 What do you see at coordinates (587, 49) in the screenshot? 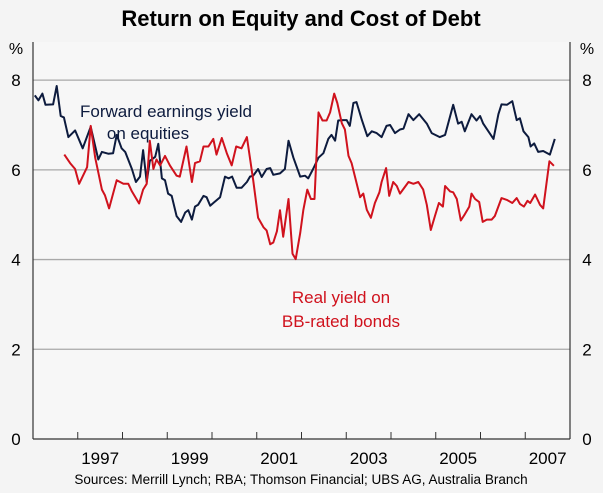
I see `y-axis-unit-right: %` at bounding box center [587, 49].